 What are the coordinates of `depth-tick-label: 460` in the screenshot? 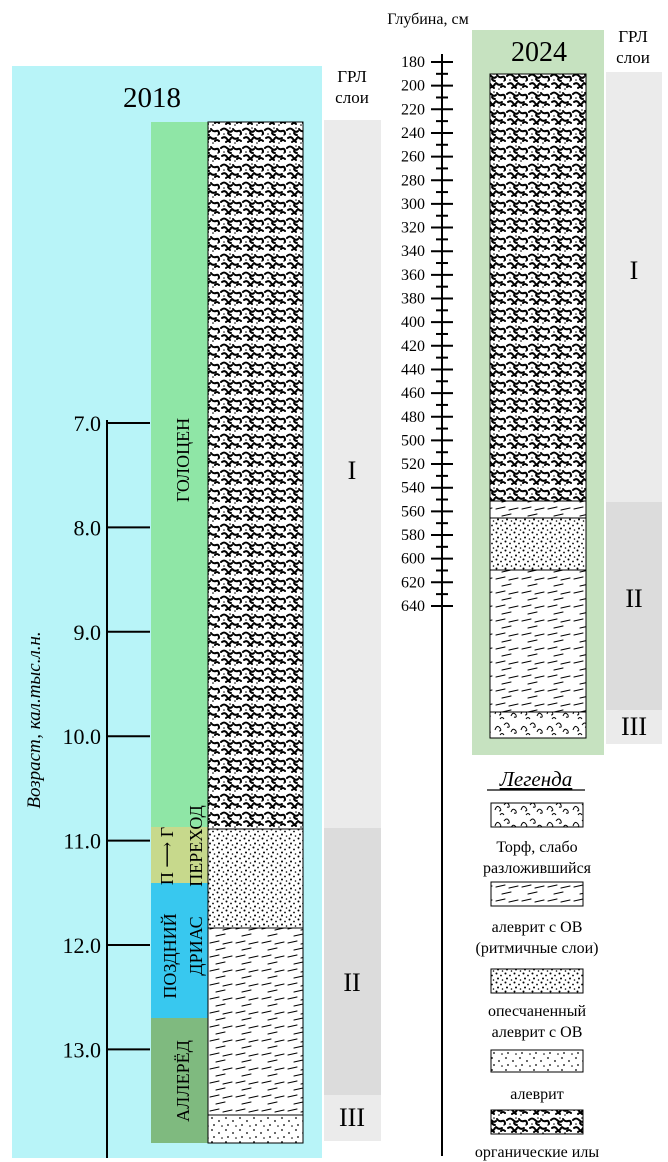 It's located at (413, 393).